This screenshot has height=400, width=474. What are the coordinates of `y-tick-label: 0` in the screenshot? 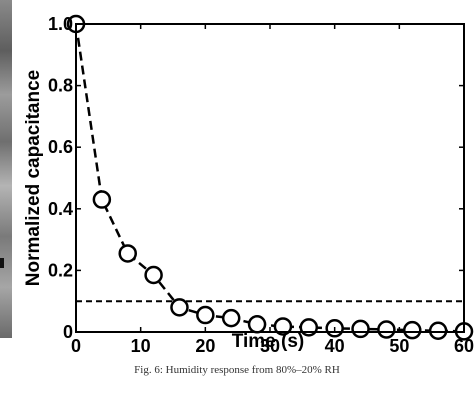 It's located at (68, 332).